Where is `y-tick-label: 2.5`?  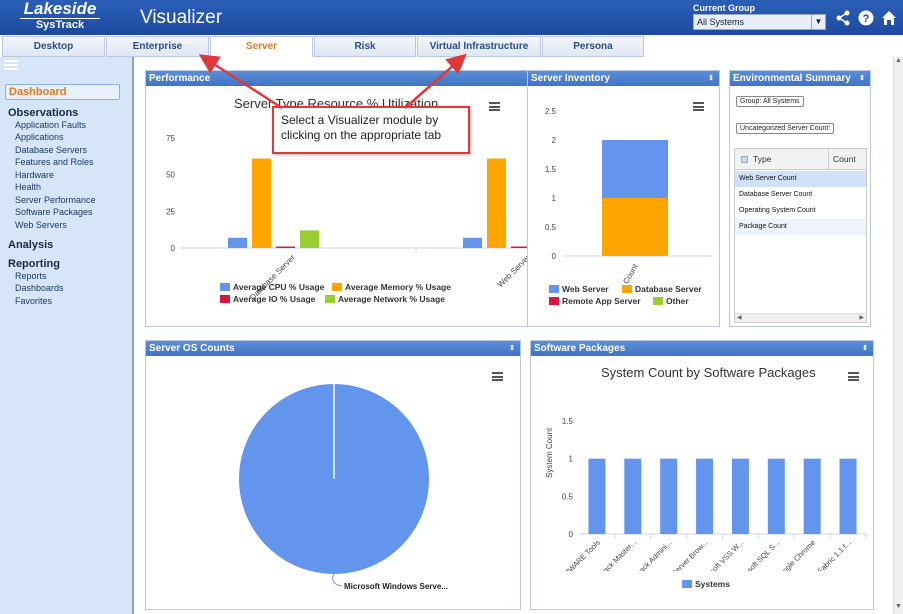 y-tick-label: 2.5 is located at coordinates (551, 111).